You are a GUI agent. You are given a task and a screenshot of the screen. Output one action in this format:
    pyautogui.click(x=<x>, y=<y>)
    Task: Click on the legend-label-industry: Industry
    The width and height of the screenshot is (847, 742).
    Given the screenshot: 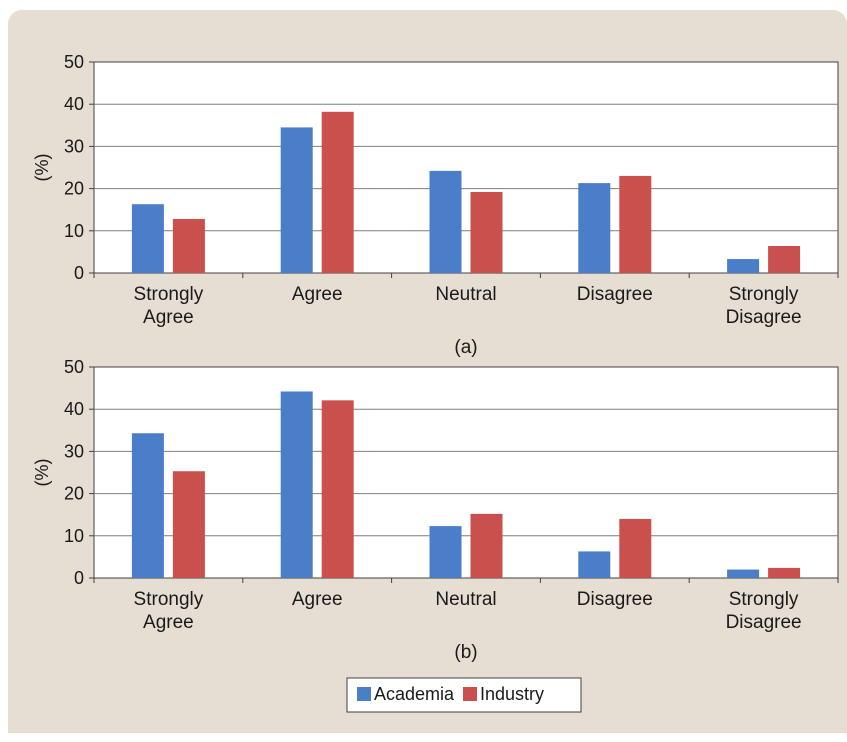 What is the action you would take?
    pyautogui.click(x=512, y=694)
    